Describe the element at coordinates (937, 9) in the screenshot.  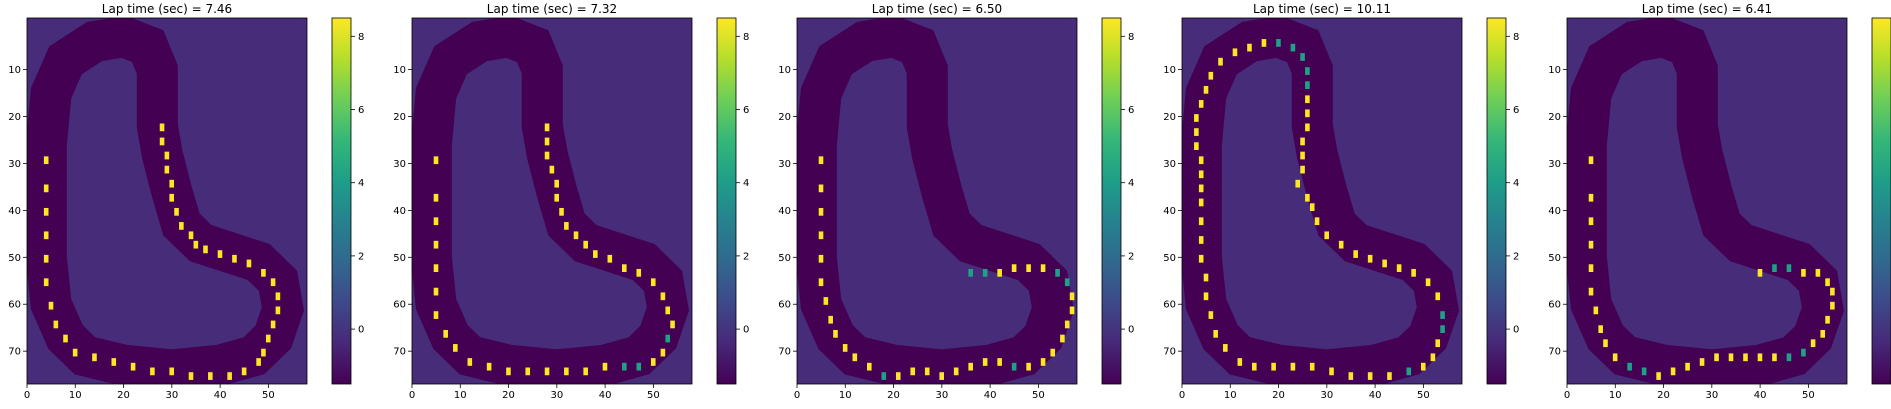
I see `subplot-title: Lap time (sec) = 6.50` at that location.